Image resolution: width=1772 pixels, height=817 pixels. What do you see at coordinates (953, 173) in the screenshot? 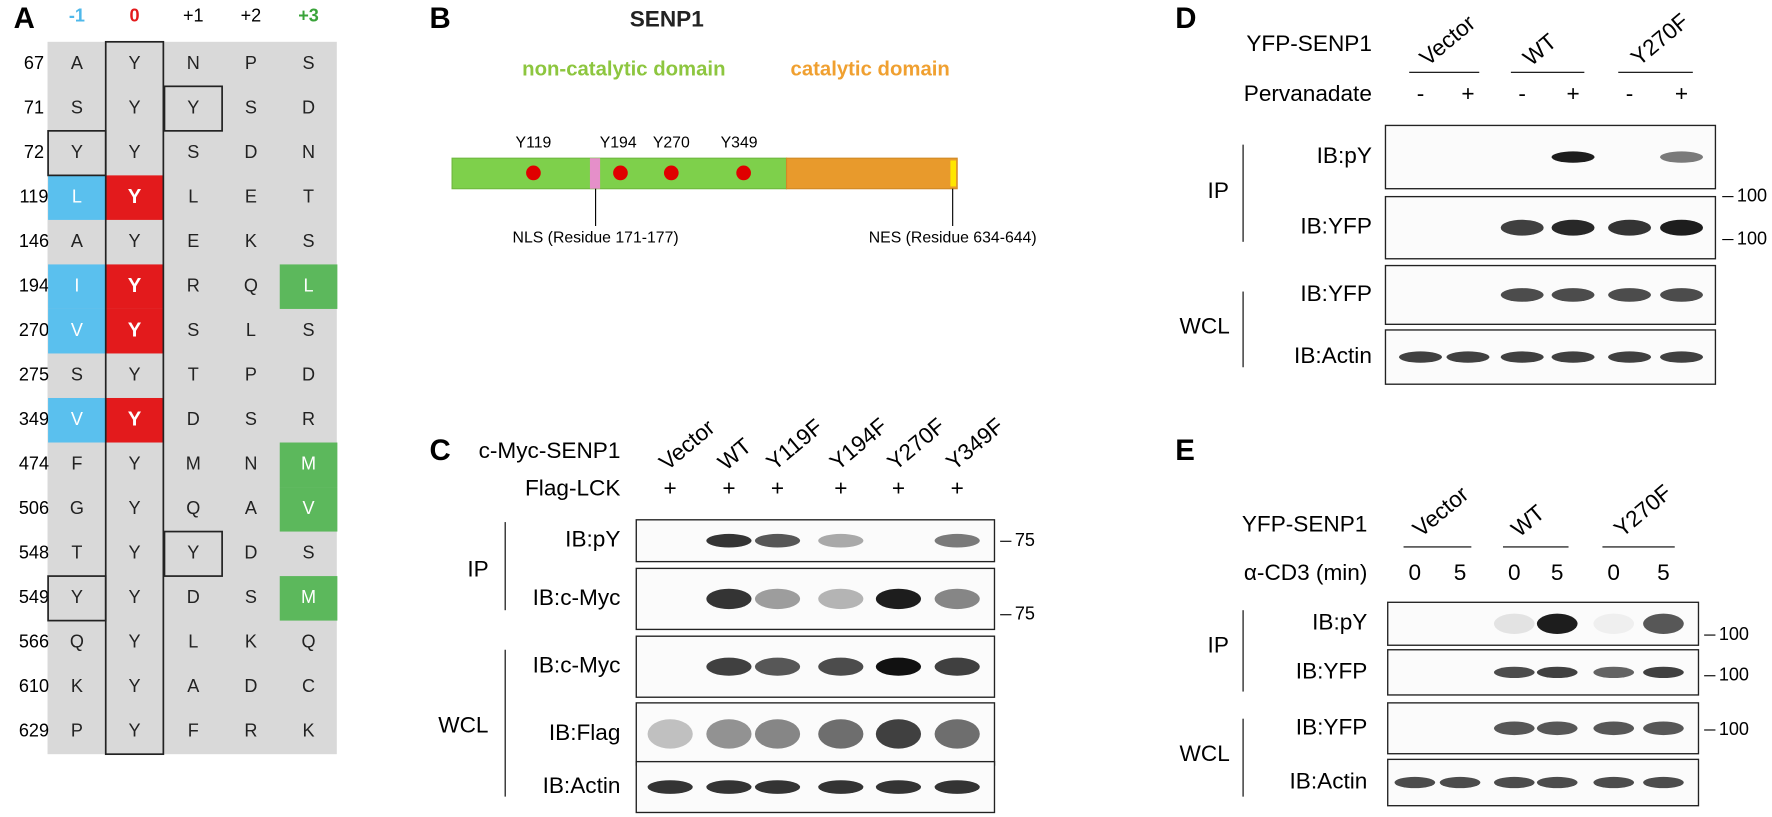
I see `nes-region` at bounding box center [953, 173].